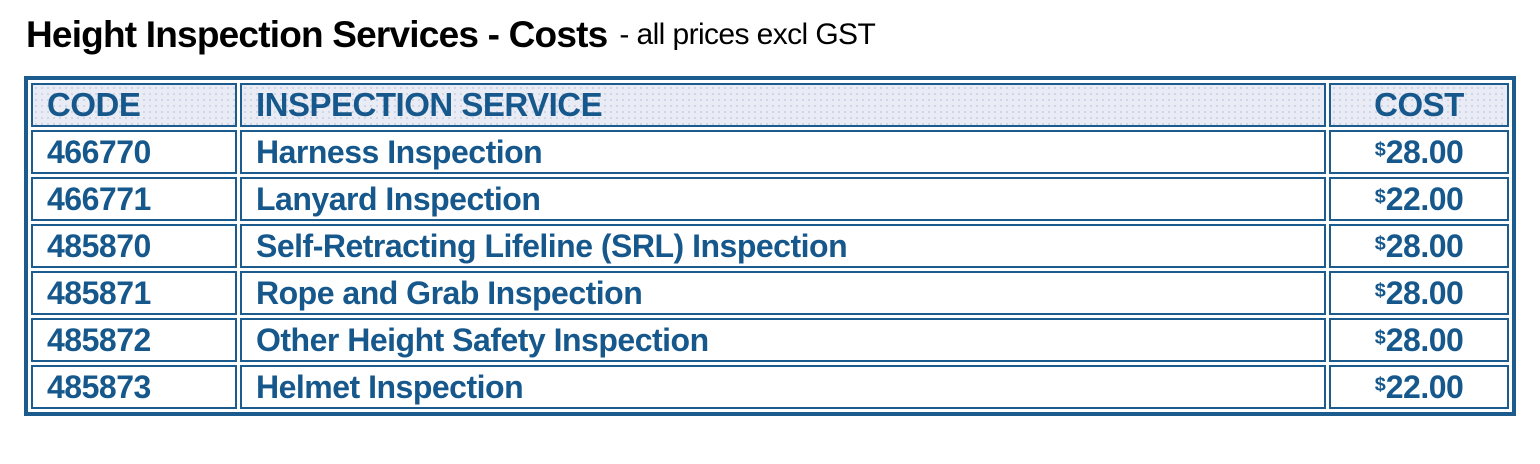 The width and height of the screenshot is (1540, 464). I want to click on table-row: 466771 Lanyard Inspection $22.00, so click(770, 199).